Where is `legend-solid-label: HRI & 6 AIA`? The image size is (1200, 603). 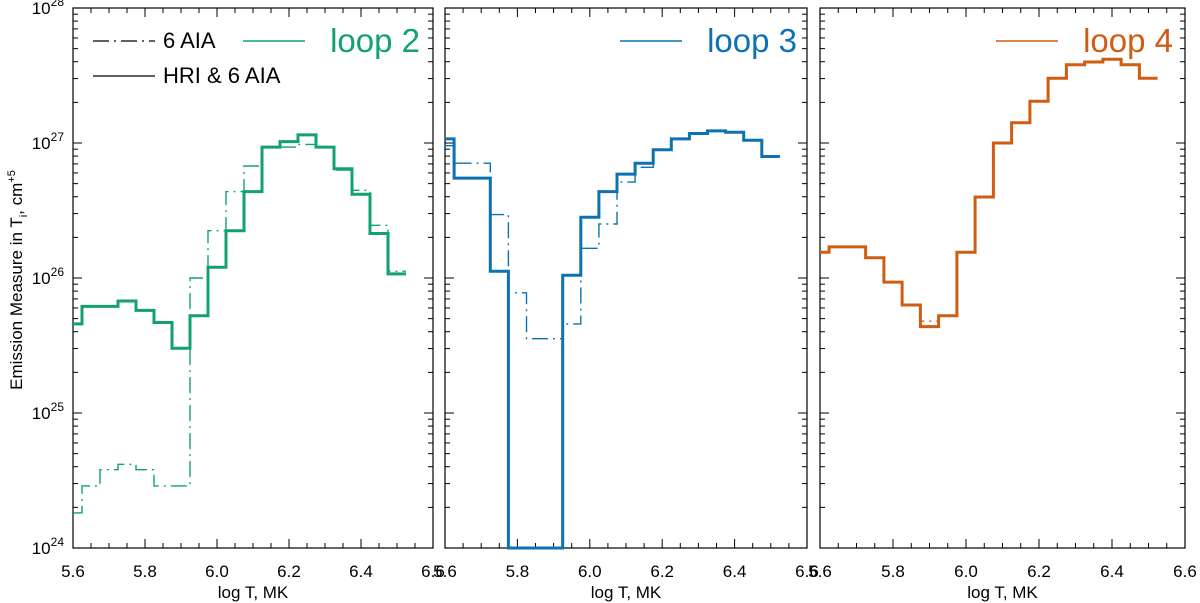 legend-solid-label: HRI & 6 AIA is located at coordinates (222, 75).